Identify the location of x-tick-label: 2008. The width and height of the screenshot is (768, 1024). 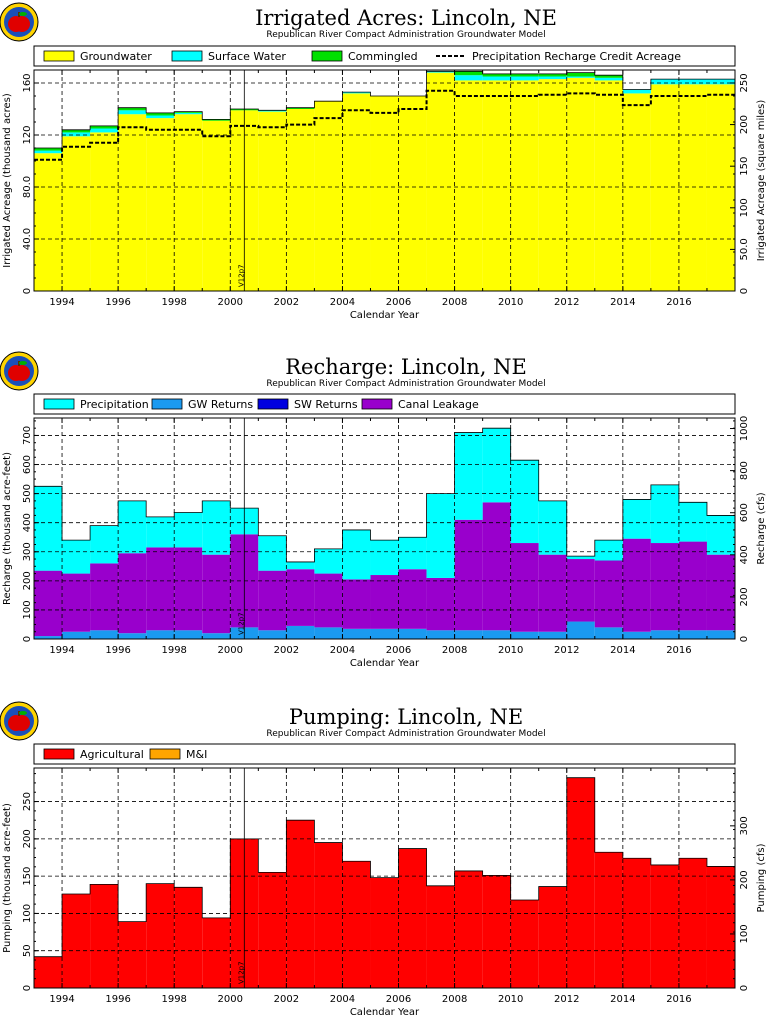
(454, 999).